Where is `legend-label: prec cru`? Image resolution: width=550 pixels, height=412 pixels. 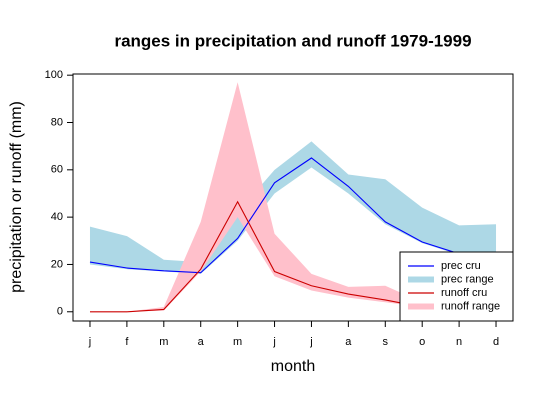
legend-label: prec cru is located at coordinates (461, 266).